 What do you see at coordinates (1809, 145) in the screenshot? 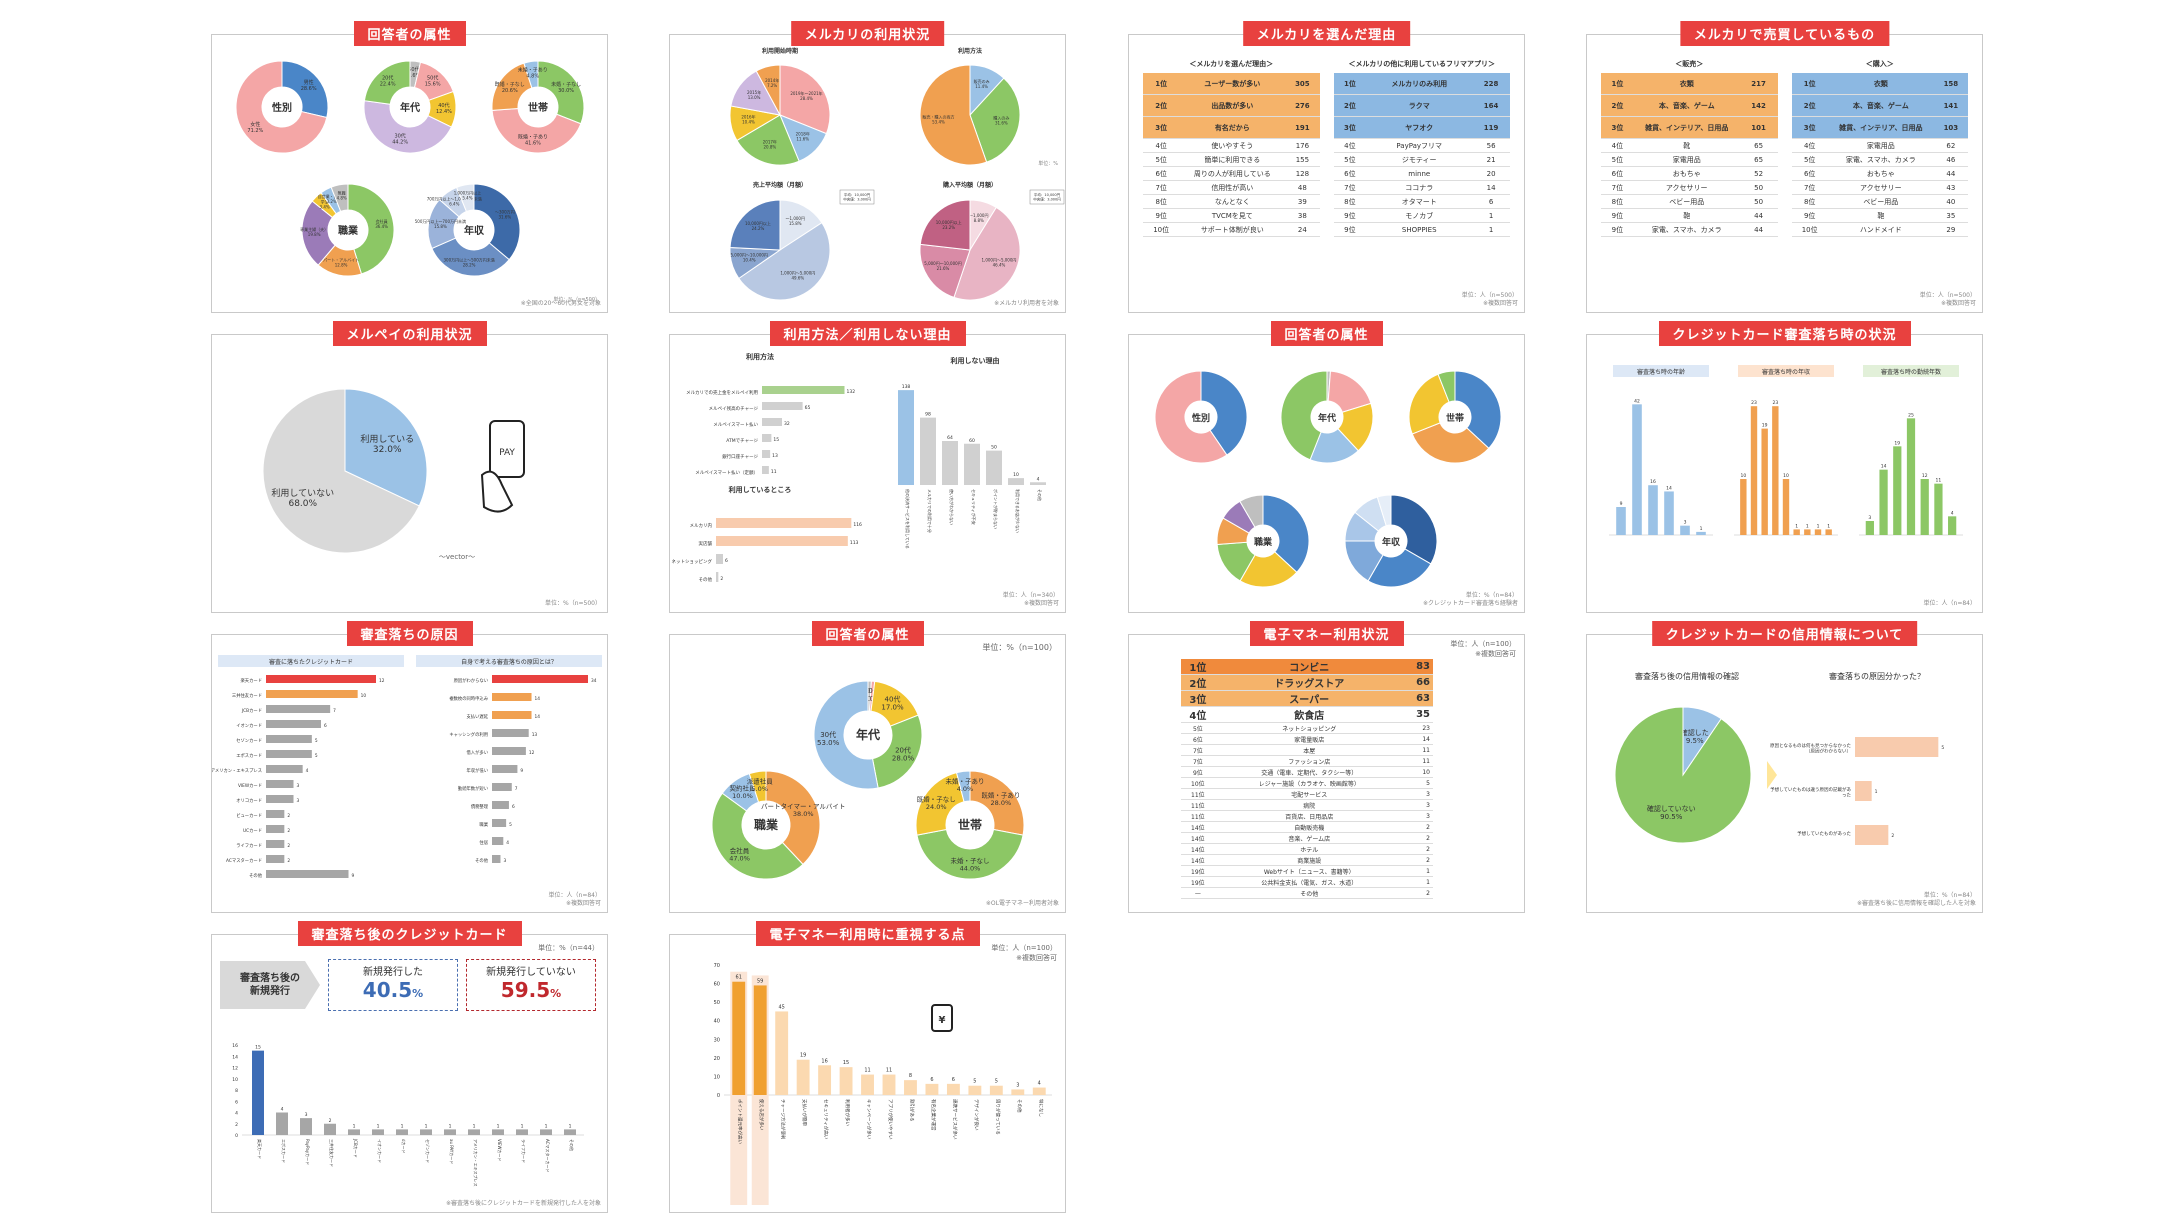
I see `table-cell: 4位` at bounding box center [1809, 145].